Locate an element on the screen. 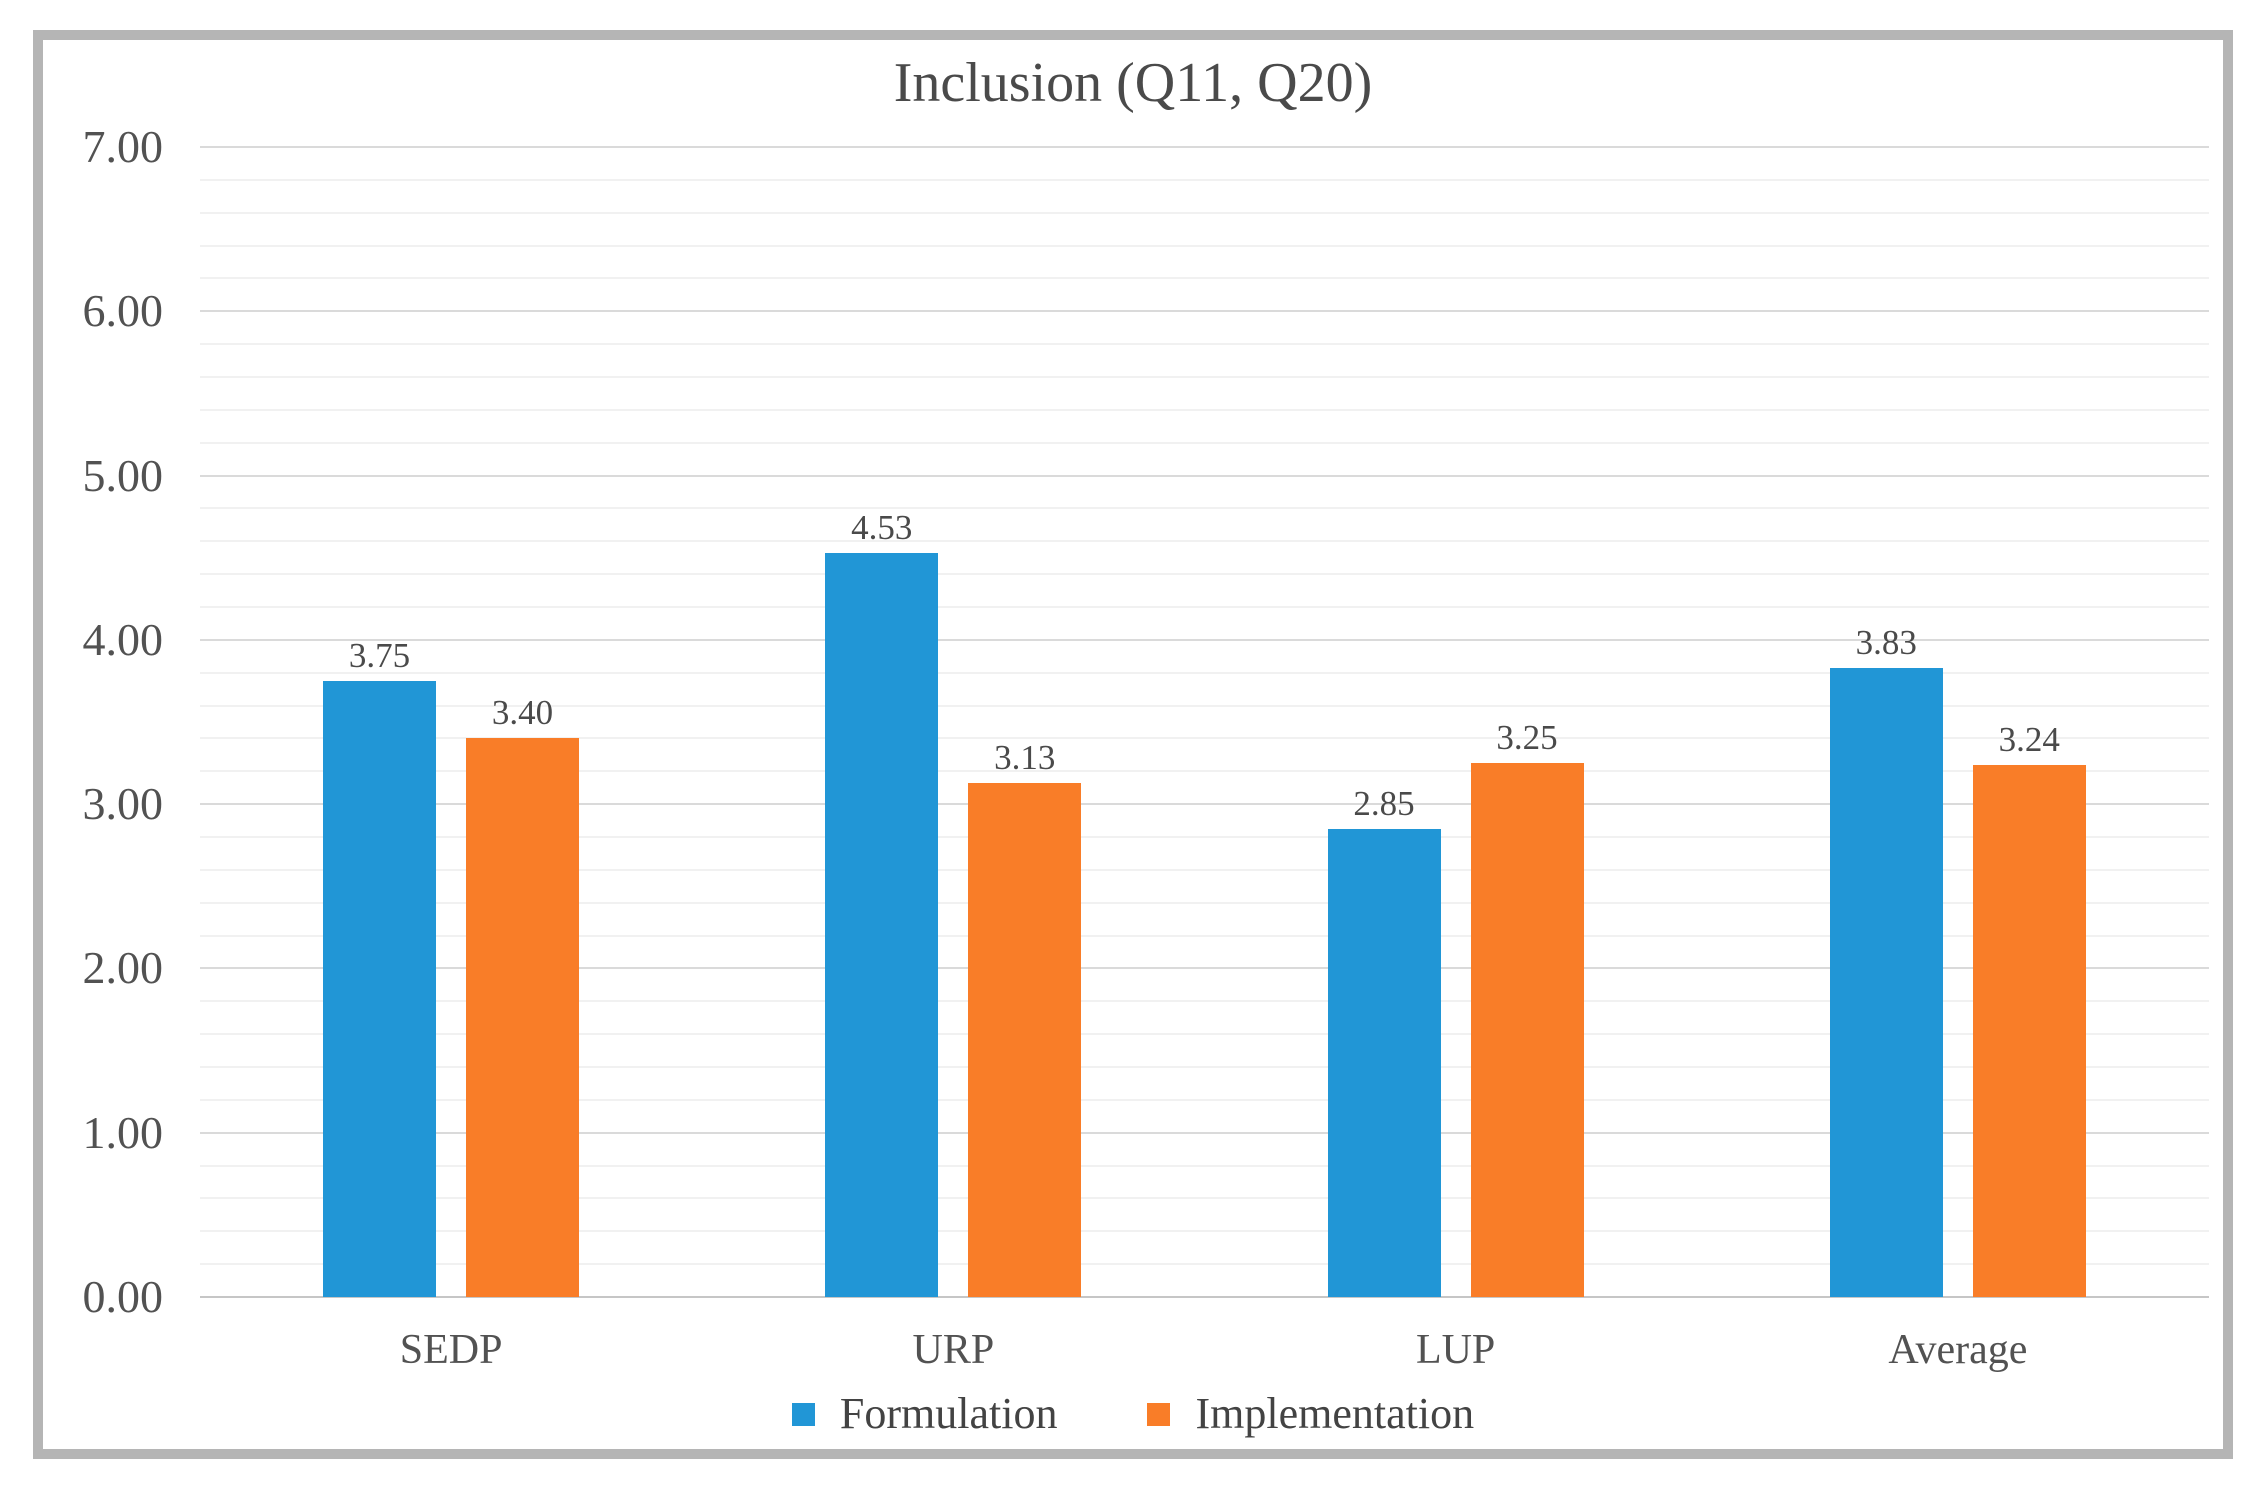 This screenshot has width=2263, height=1494. category-label-lup: LUP is located at coordinates (1455, 1350).